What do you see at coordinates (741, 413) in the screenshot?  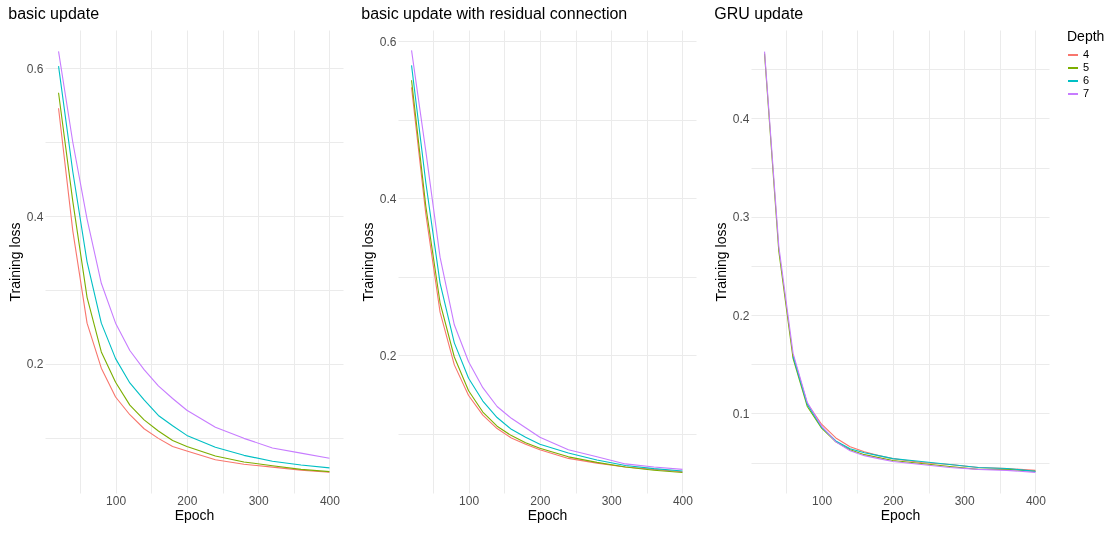 I see `y-tick-label: 0.1` at bounding box center [741, 413].